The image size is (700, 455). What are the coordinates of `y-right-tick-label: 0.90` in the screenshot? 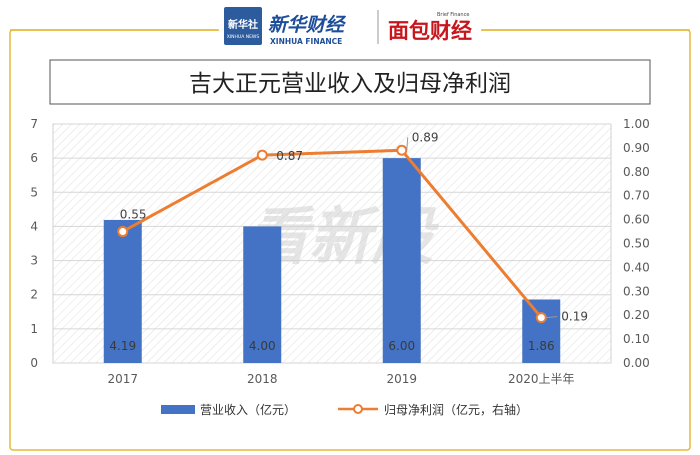 It's located at (636, 148).